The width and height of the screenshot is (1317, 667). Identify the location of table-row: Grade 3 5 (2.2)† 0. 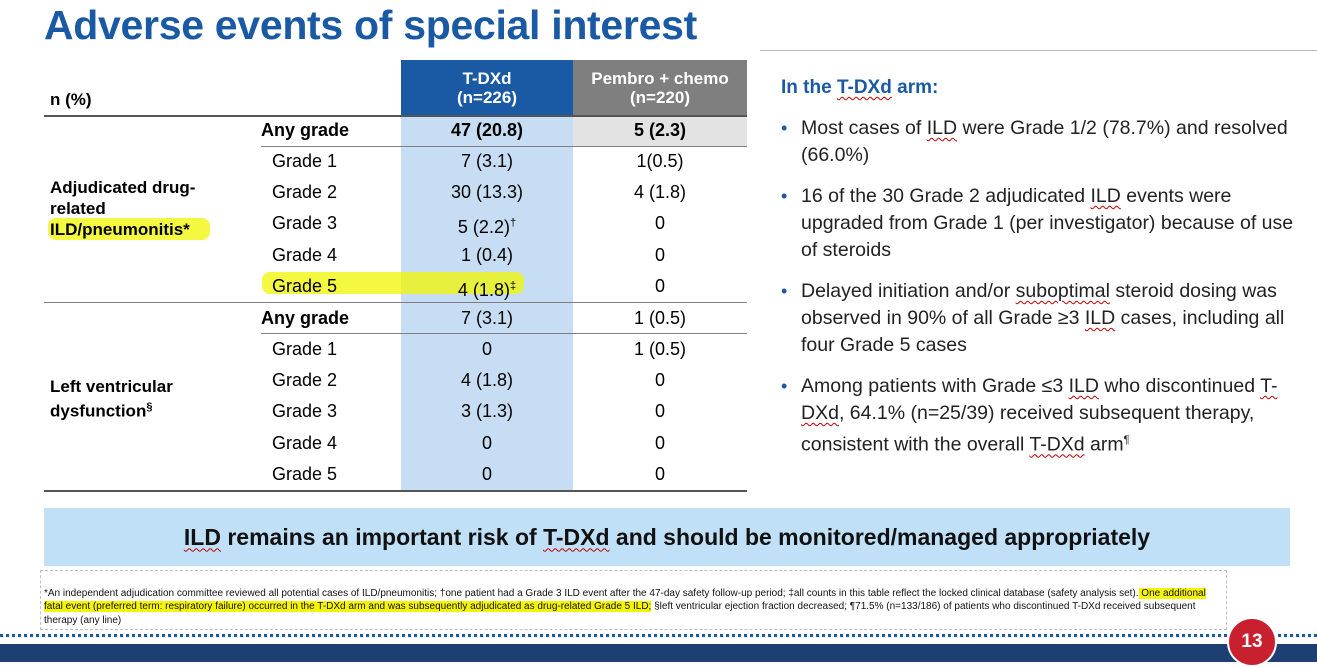
(395, 223).